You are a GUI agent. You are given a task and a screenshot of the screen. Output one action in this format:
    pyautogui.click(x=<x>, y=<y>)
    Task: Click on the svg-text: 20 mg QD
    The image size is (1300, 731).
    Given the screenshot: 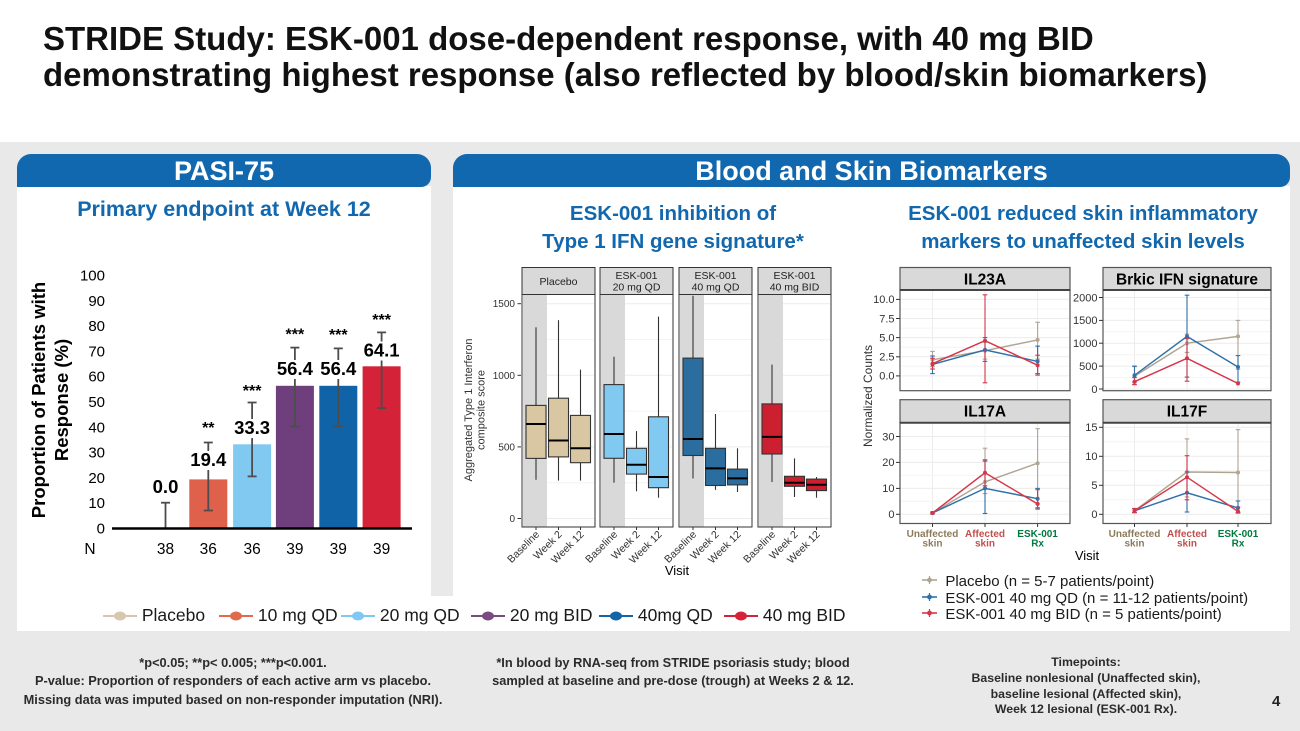 What is the action you would take?
    pyautogui.click(x=637, y=288)
    